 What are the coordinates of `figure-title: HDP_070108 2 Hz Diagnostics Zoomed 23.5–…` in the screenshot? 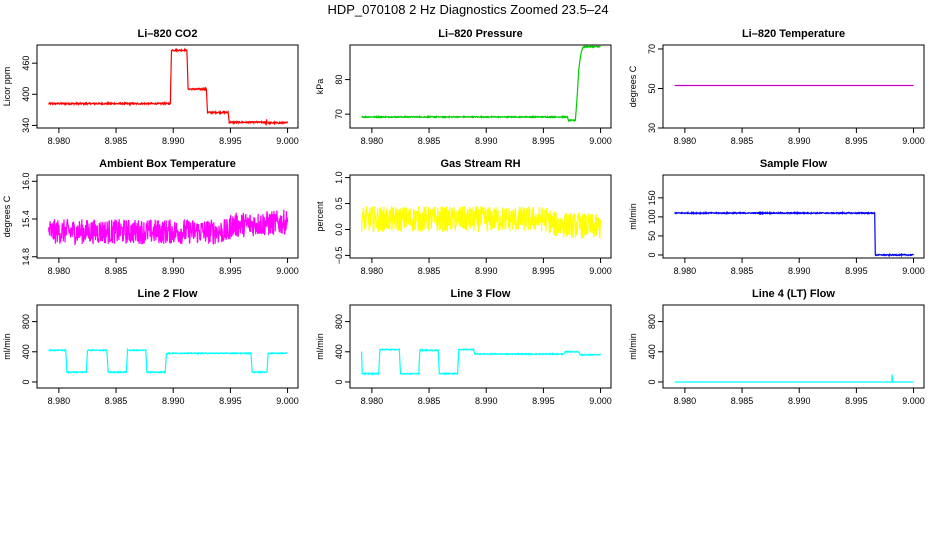 It's located at (468, 9).